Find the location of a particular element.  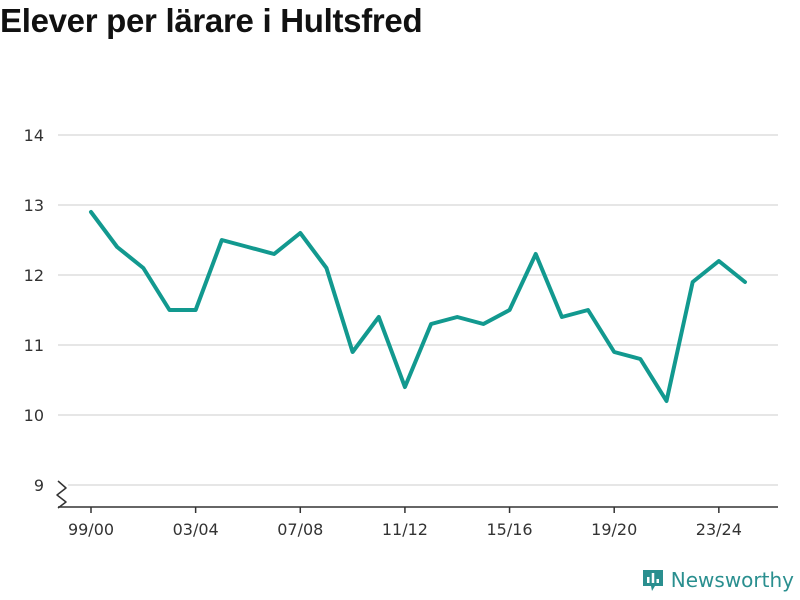

x-tick-label: 07/08 is located at coordinates (300, 529).